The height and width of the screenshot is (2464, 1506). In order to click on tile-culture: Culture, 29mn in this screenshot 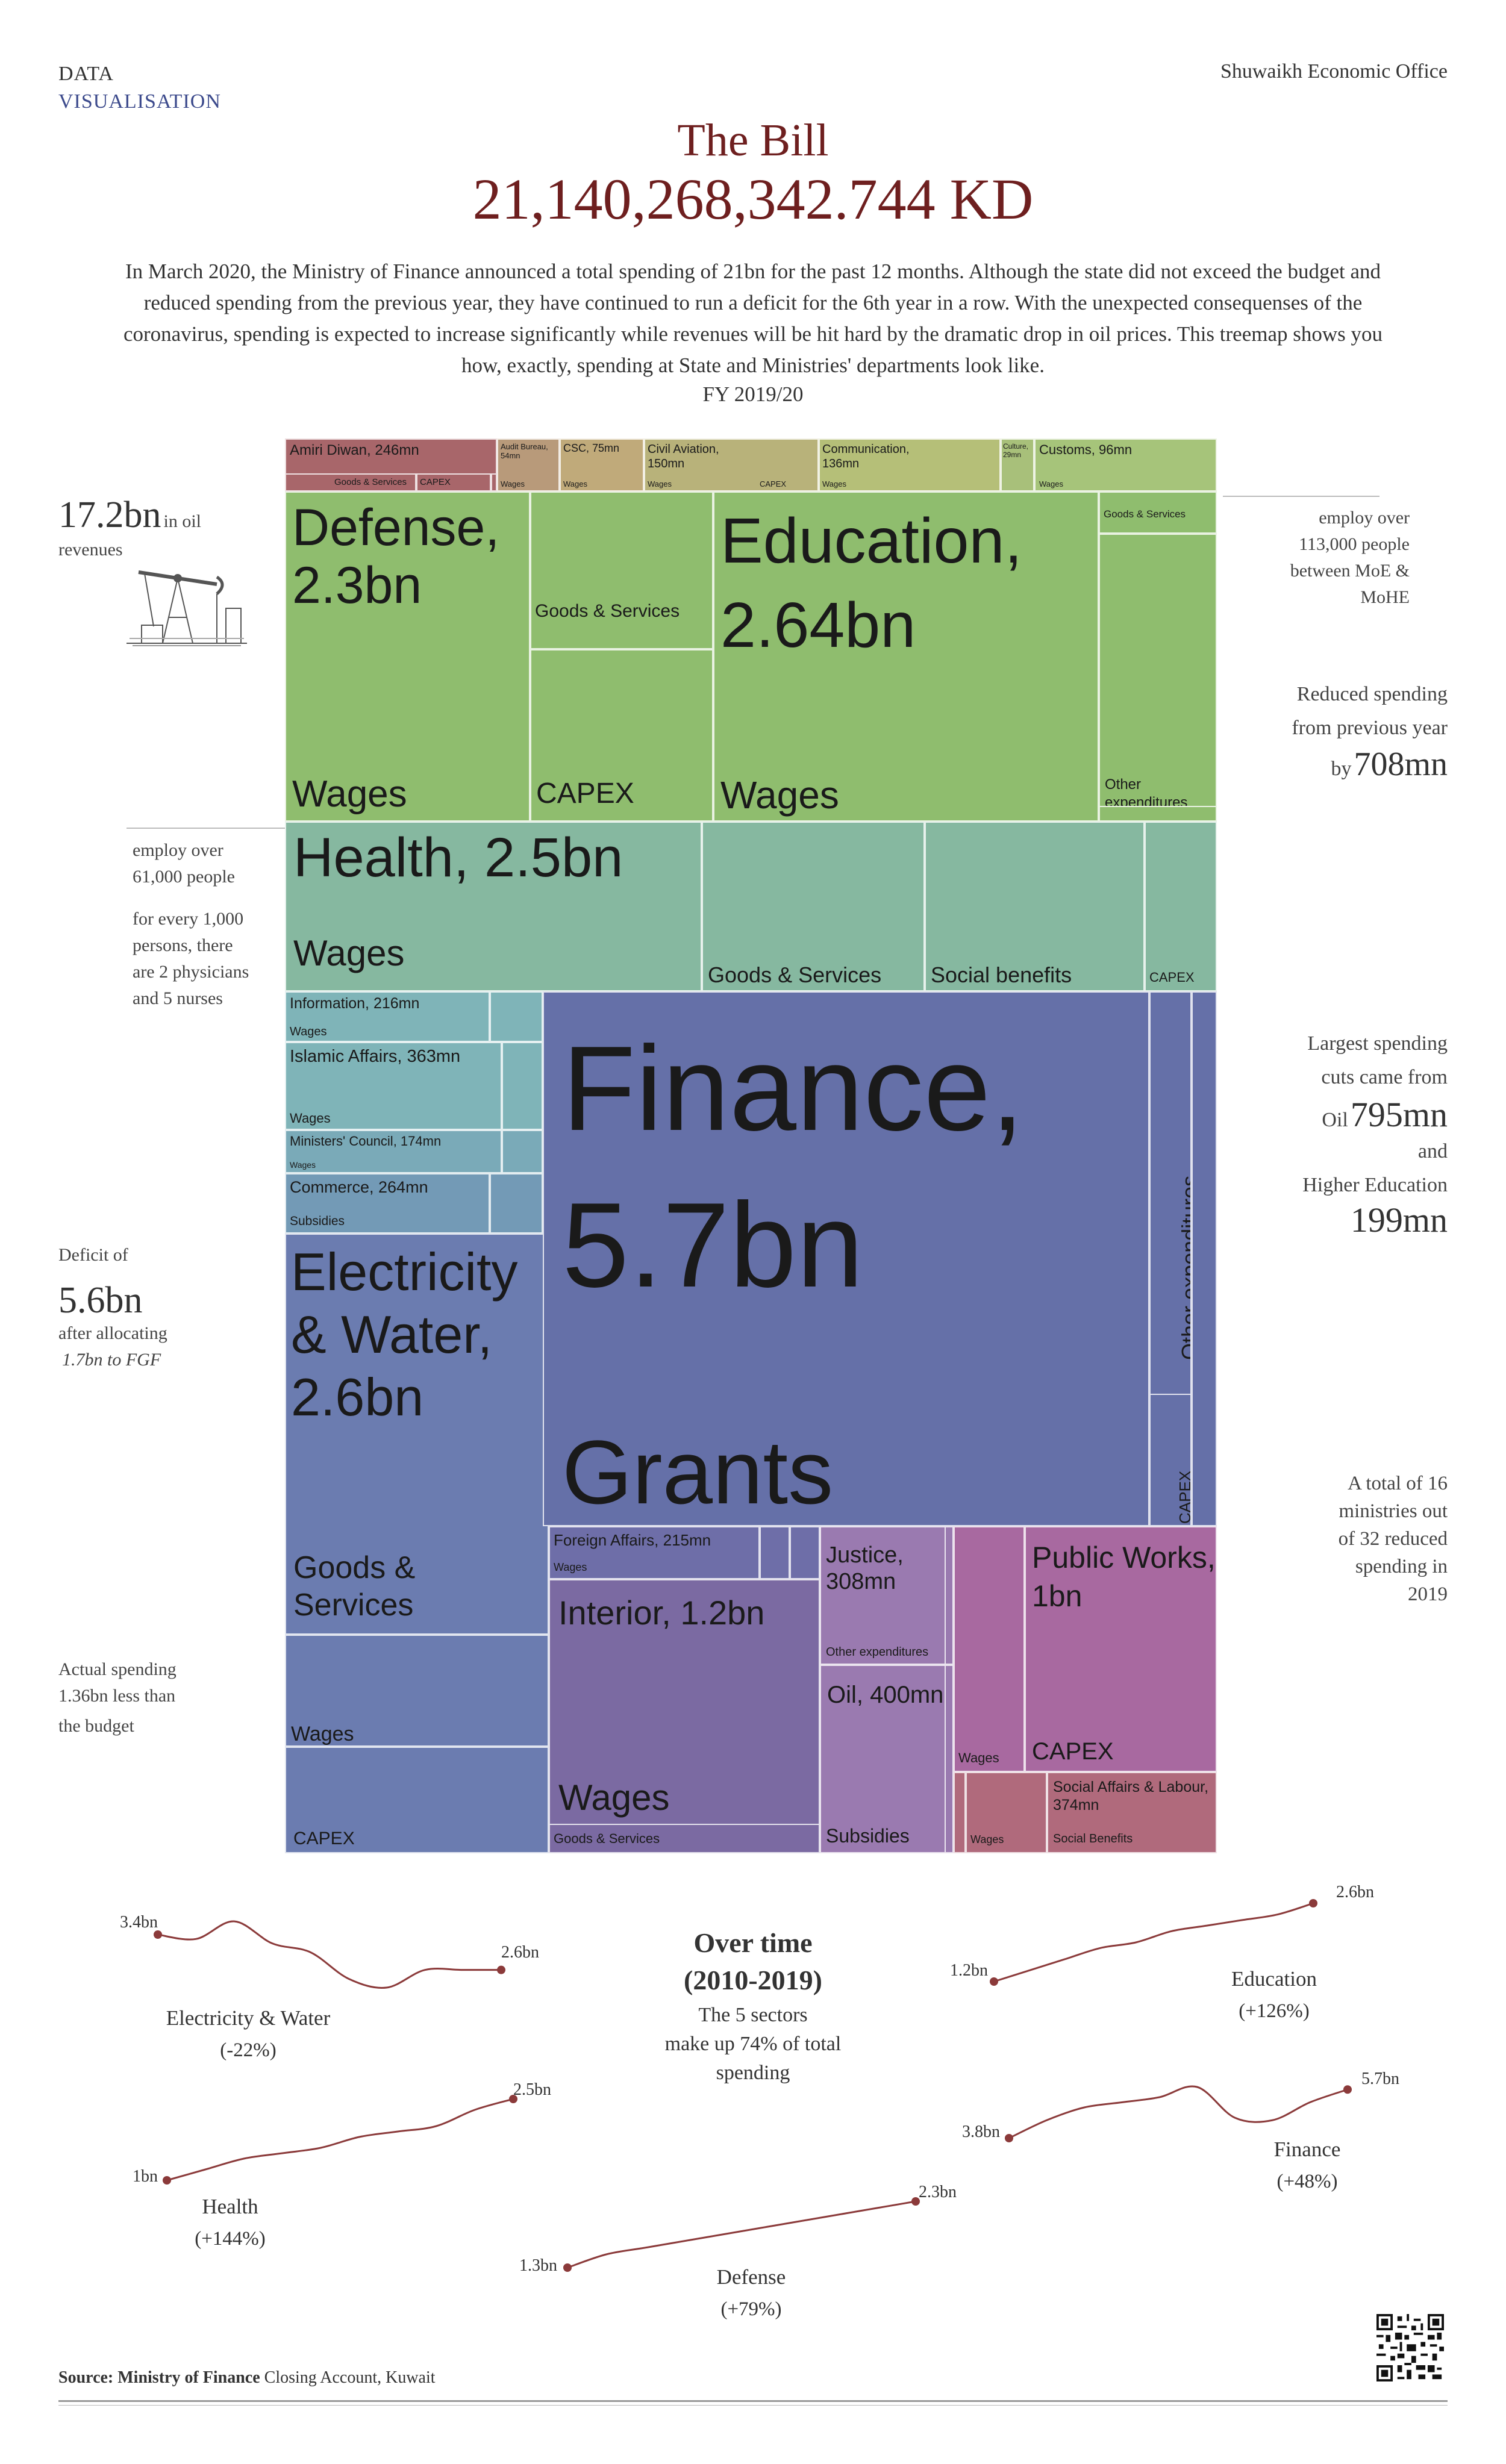, I will do `click(1018, 464)`.